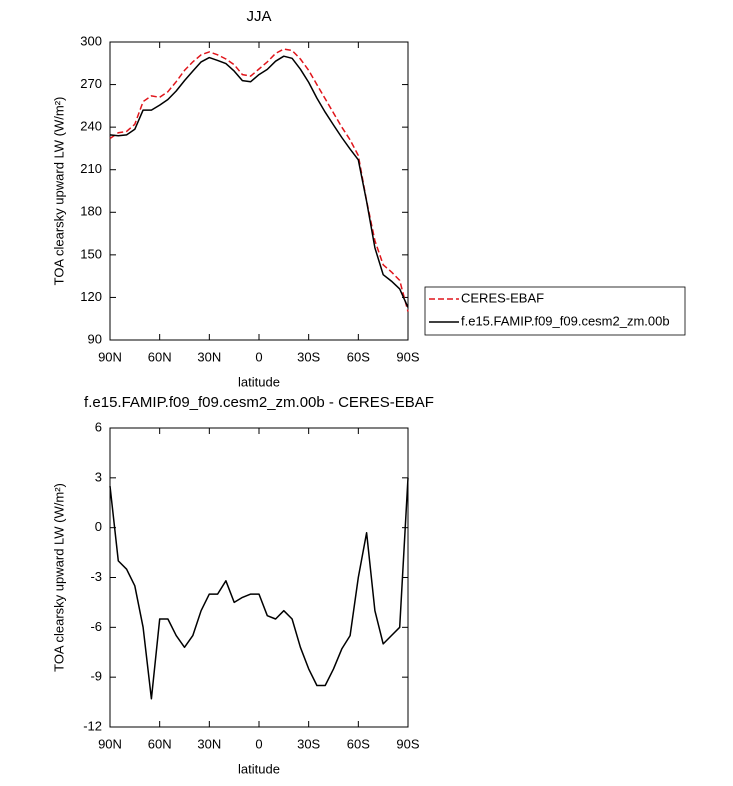  What do you see at coordinates (91, 211) in the screenshot?
I see `y-tick-label: 180` at bounding box center [91, 211].